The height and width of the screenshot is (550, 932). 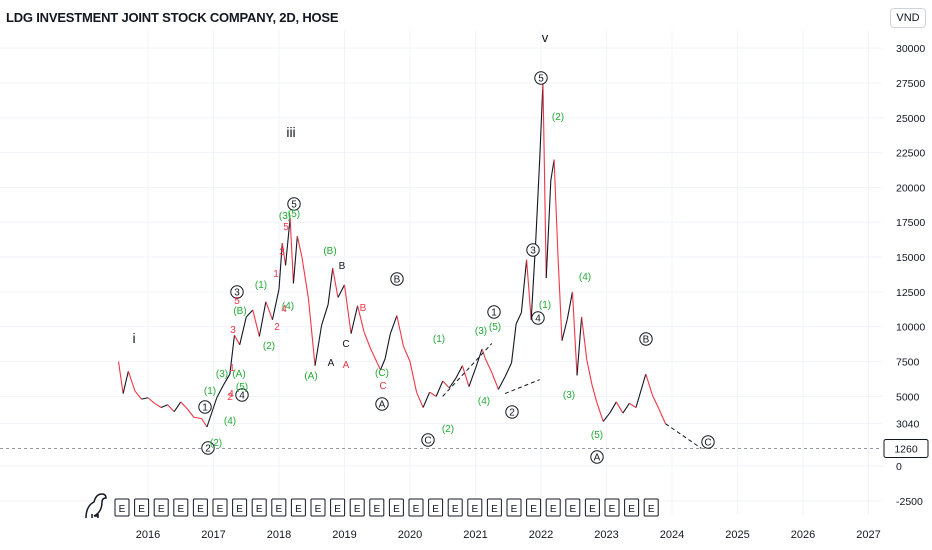 I want to click on y-tick-label: 20000, so click(x=910, y=188).